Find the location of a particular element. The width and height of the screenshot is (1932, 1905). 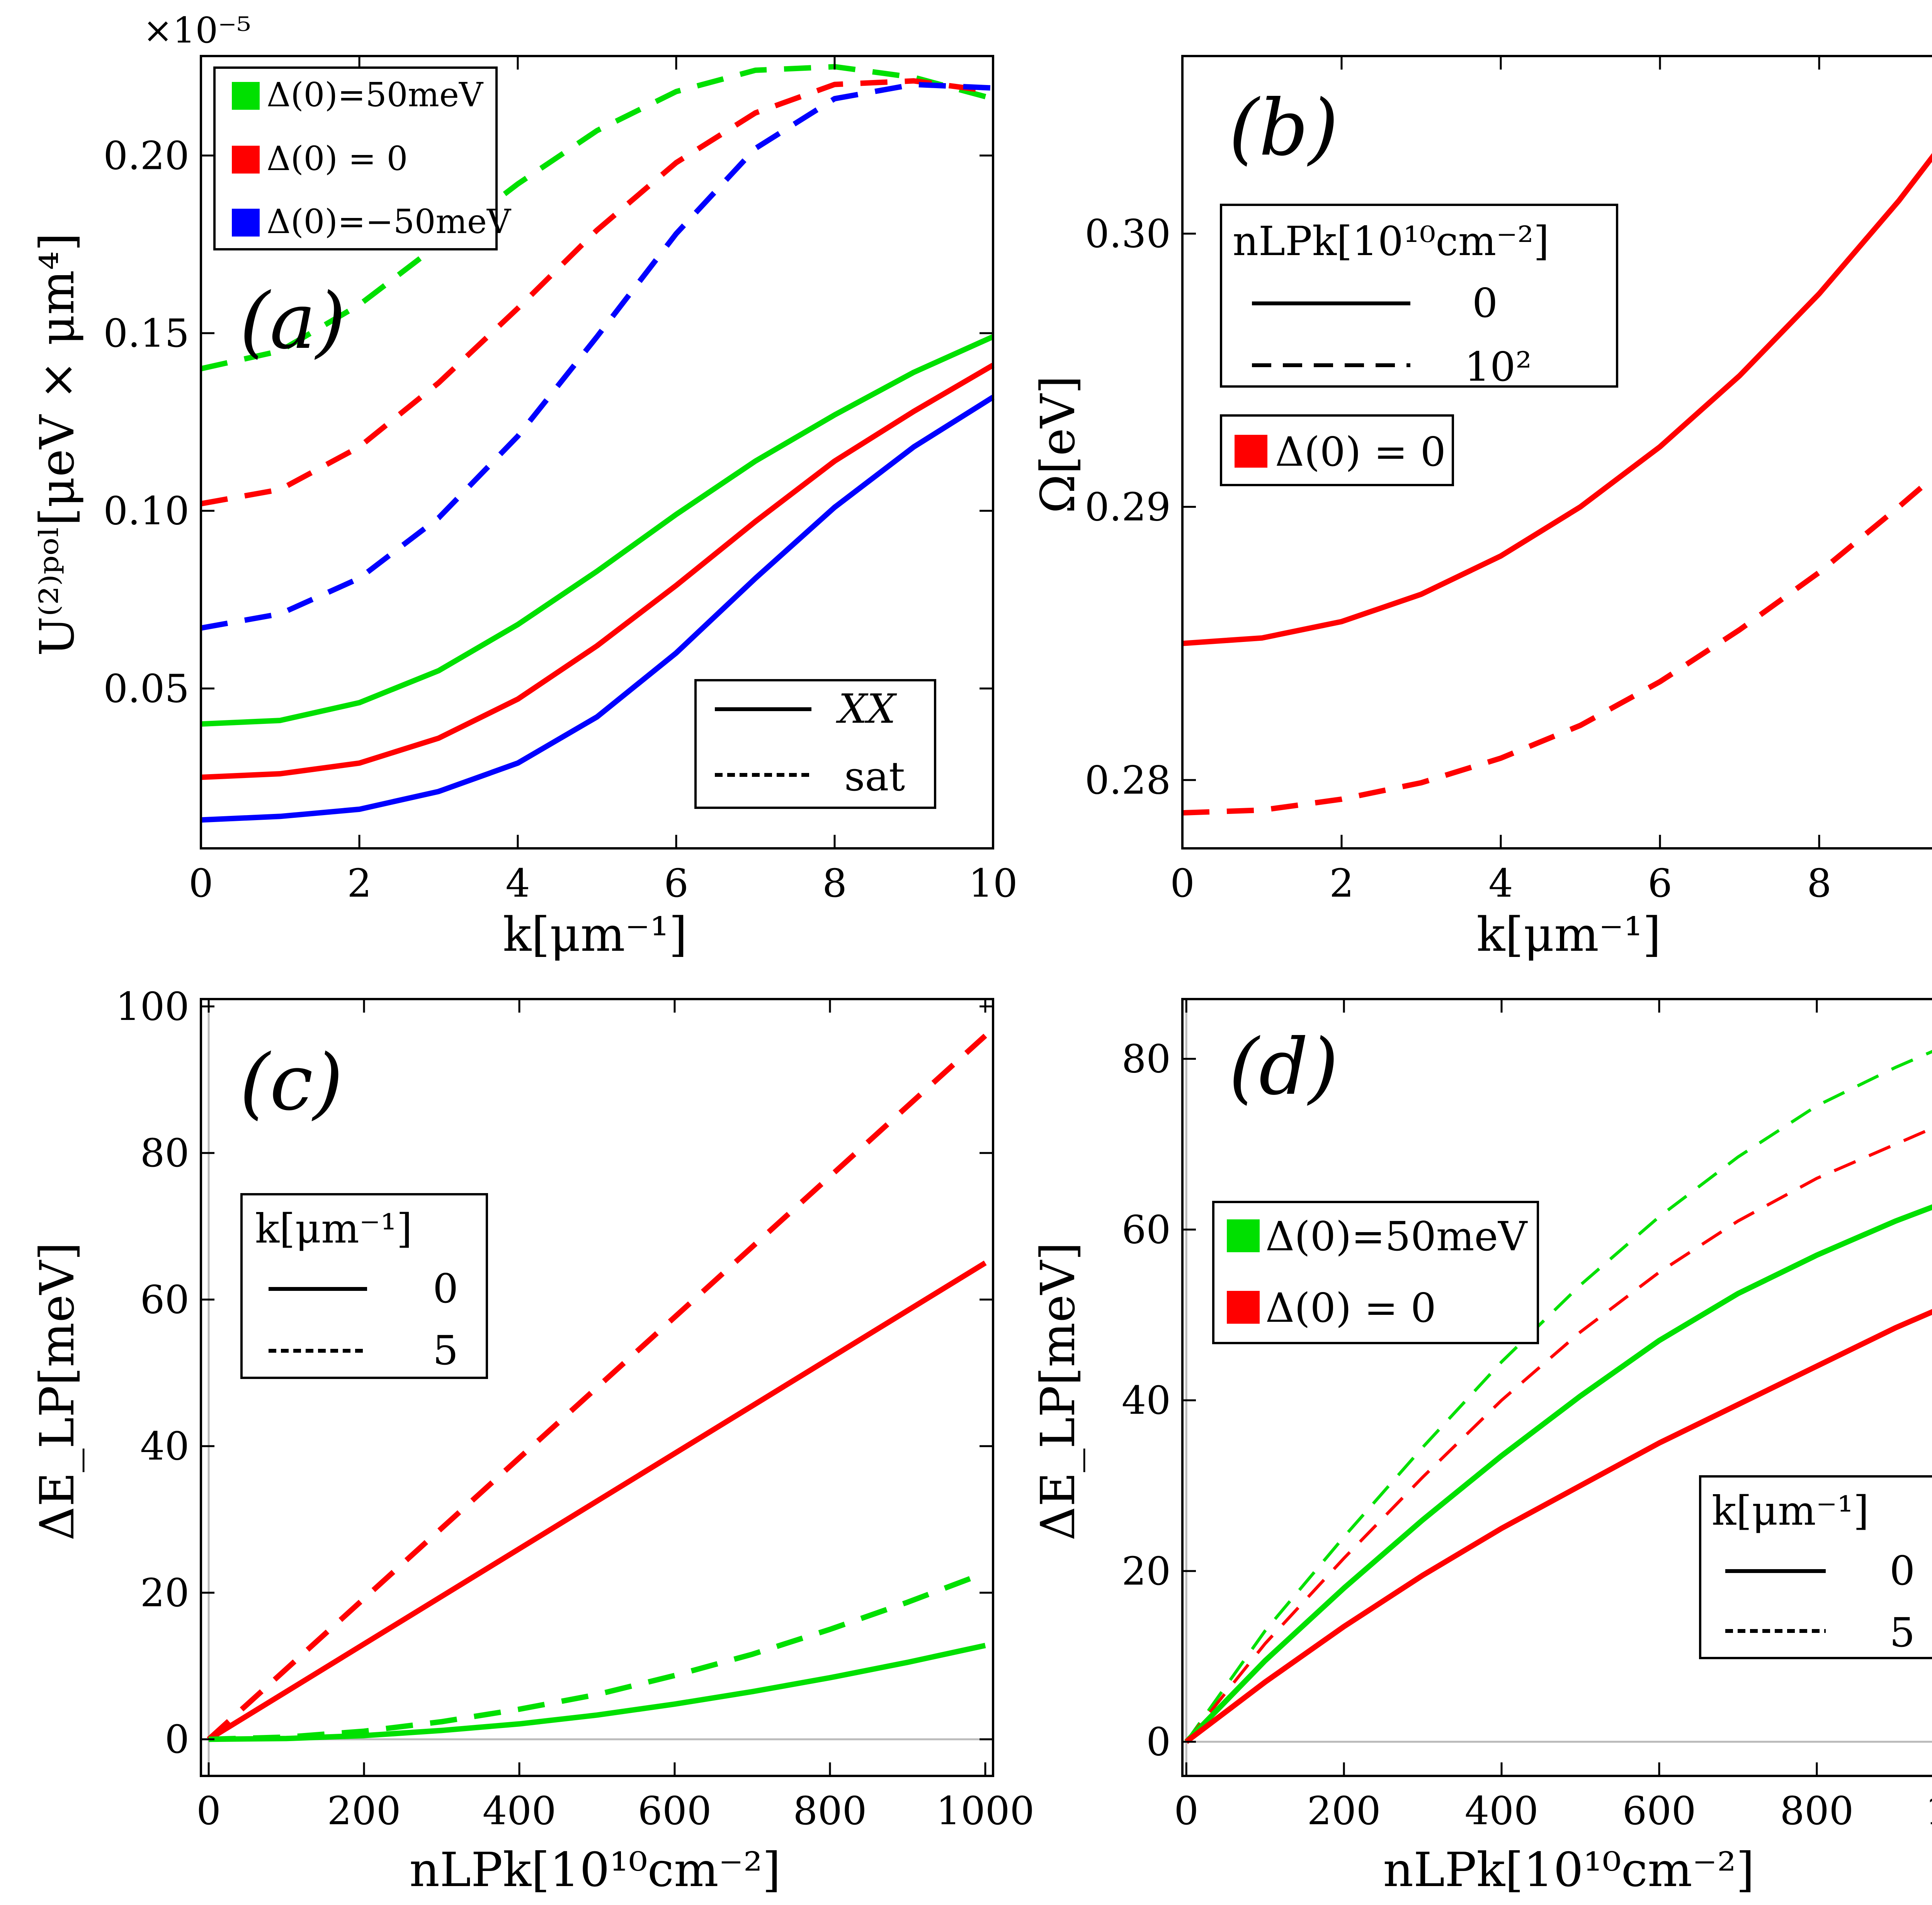

legend-swatch-green-d is located at coordinates (1243, 1236).